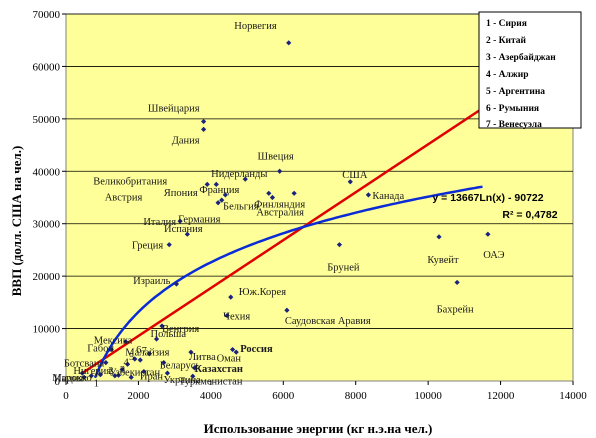  I want to click on point-label: Канада, so click(388, 196).